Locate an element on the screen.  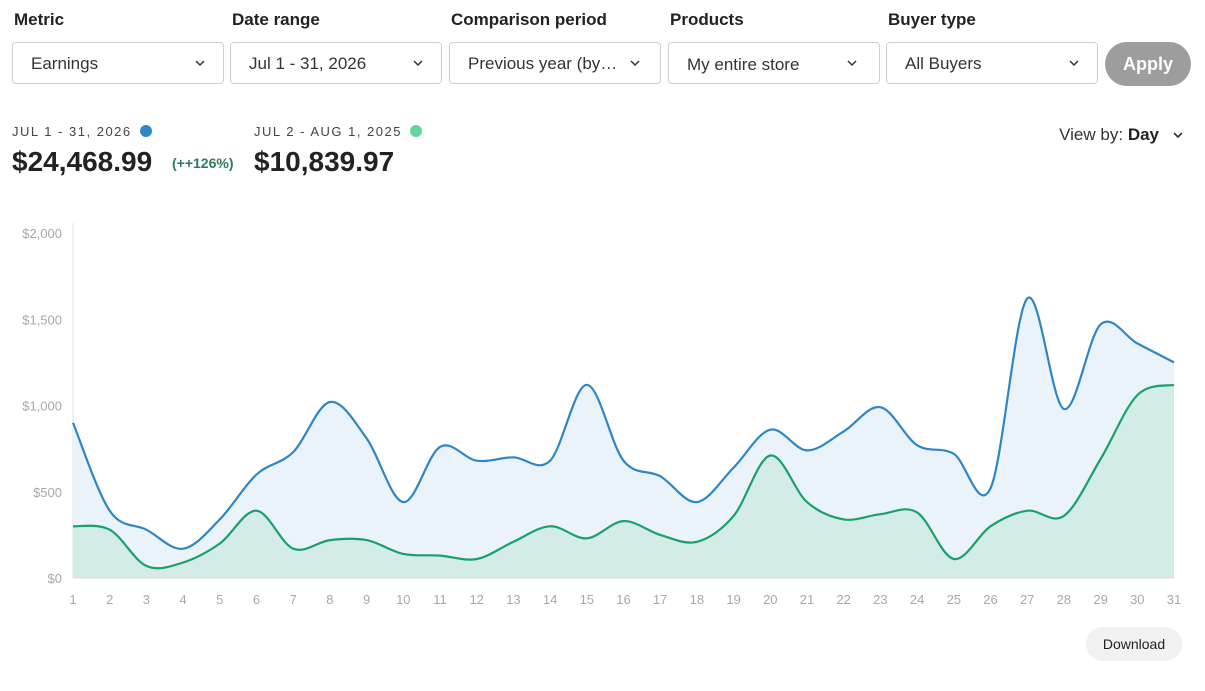
x-tick-label: 16 is located at coordinates (623, 599).